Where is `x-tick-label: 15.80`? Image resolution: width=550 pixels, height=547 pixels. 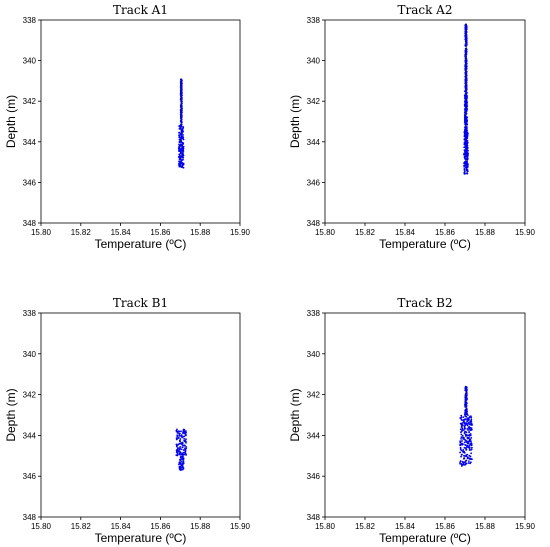
x-tick-label: 15.80 is located at coordinates (41, 526).